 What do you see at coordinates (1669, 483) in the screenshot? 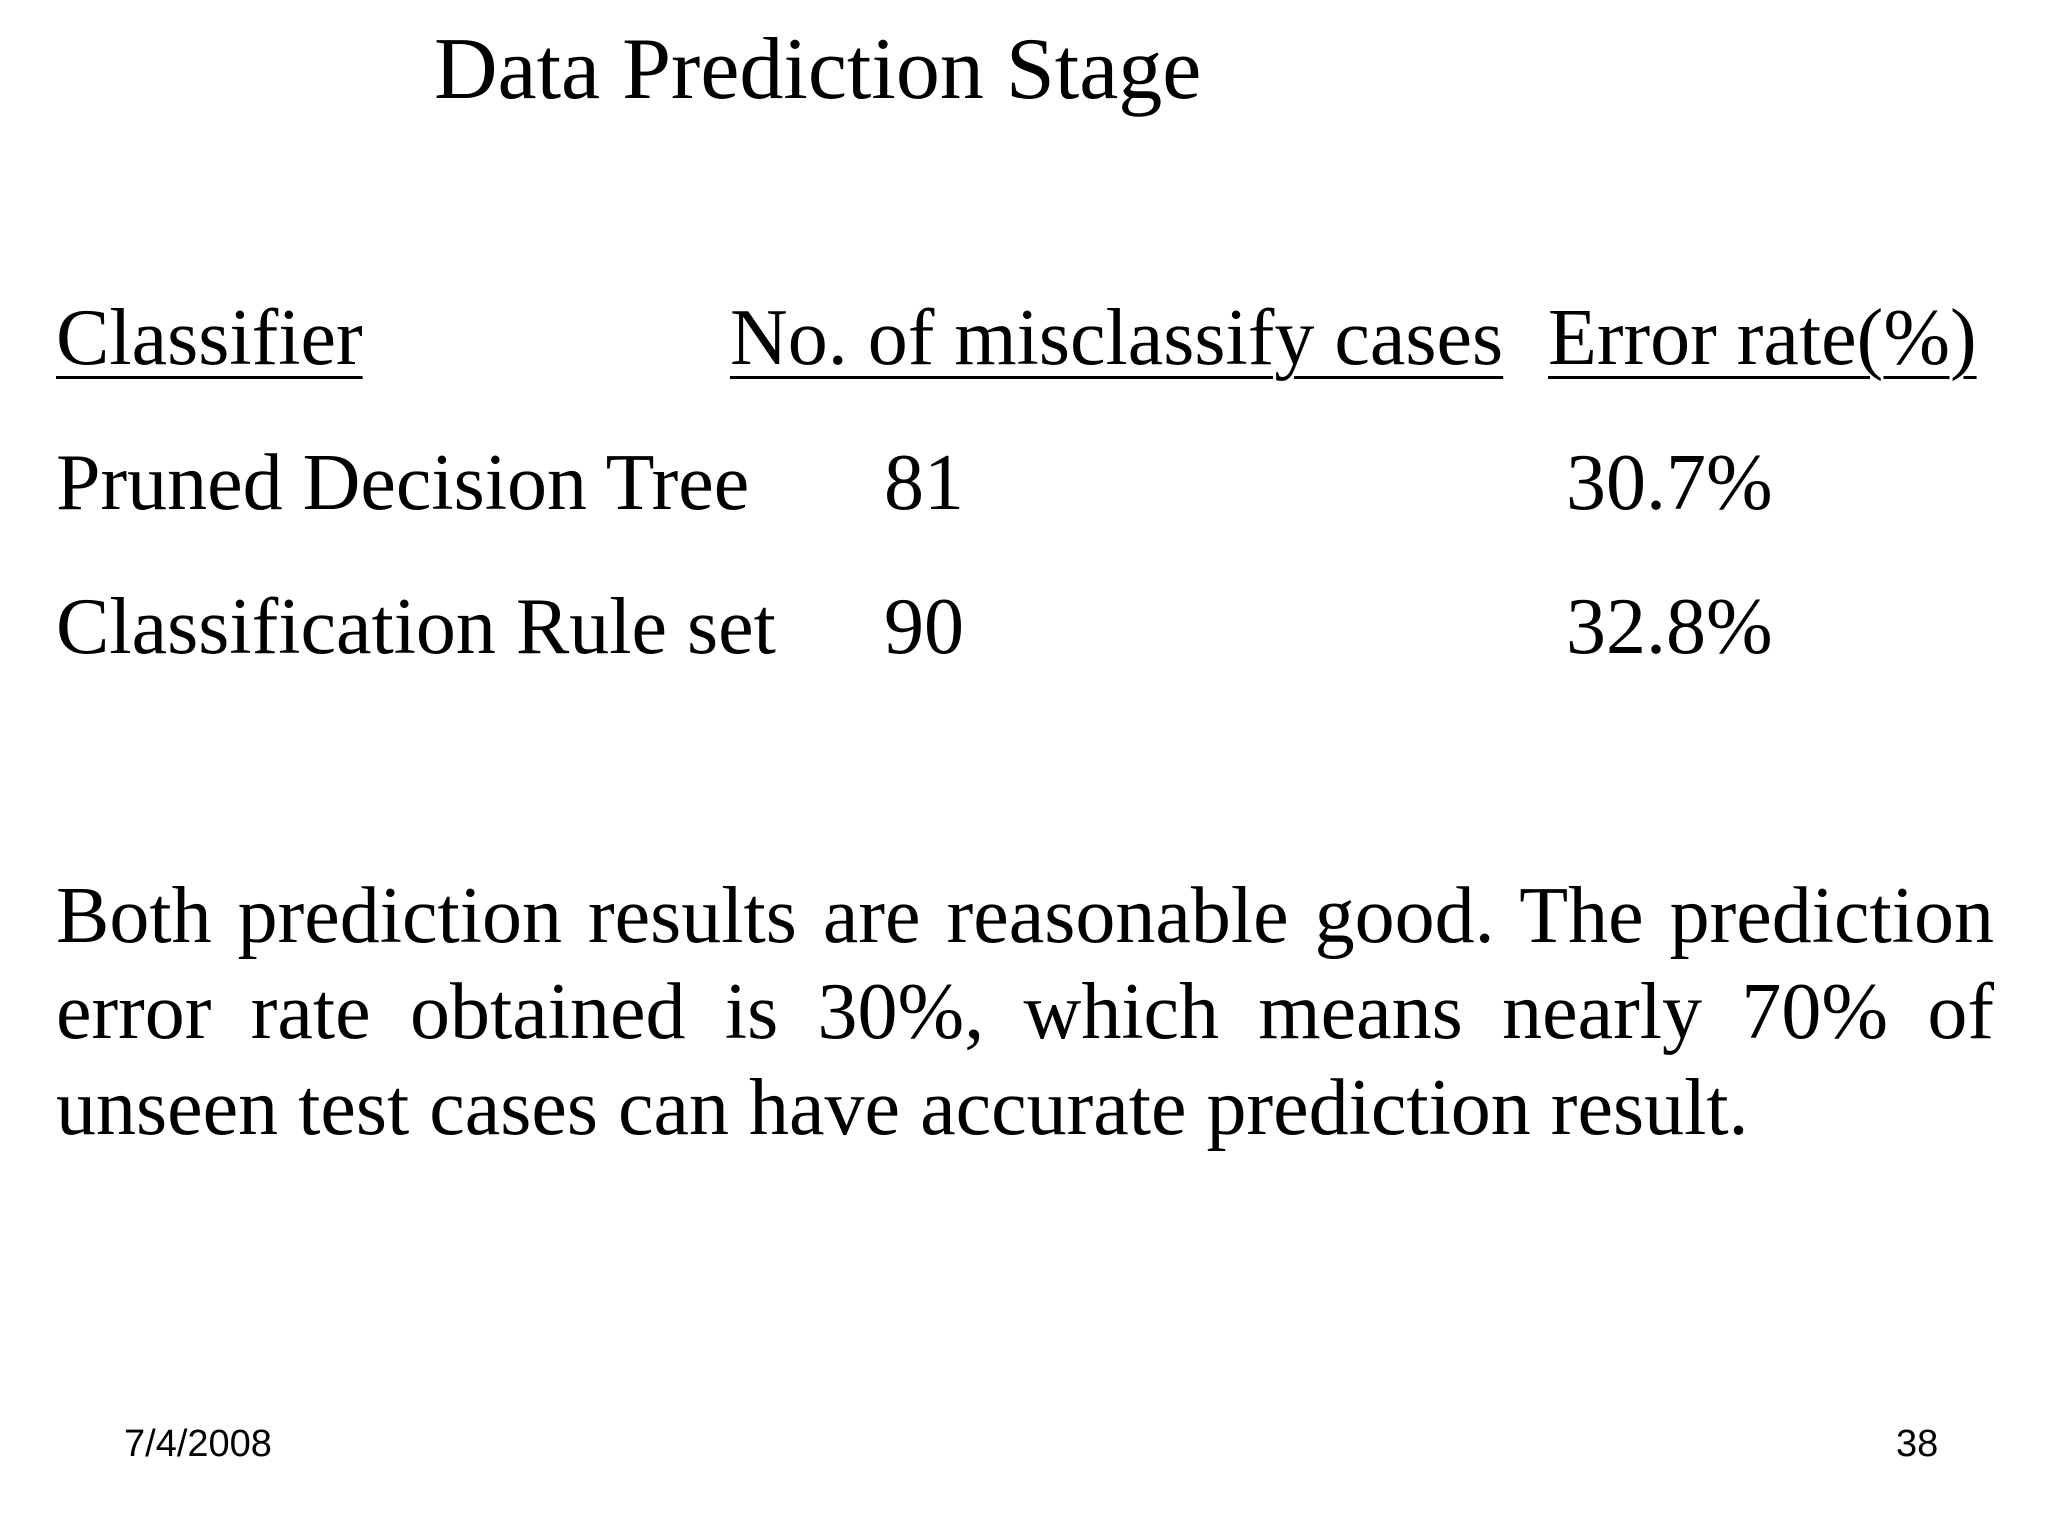
I see `table-cell-error-rate: 30.7%` at bounding box center [1669, 483].